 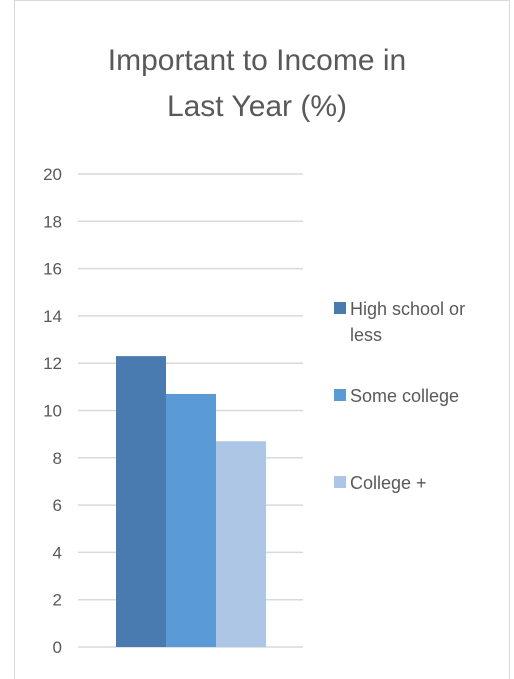 What do you see at coordinates (388, 483) in the screenshot?
I see `legend-label-college: College +` at bounding box center [388, 483].